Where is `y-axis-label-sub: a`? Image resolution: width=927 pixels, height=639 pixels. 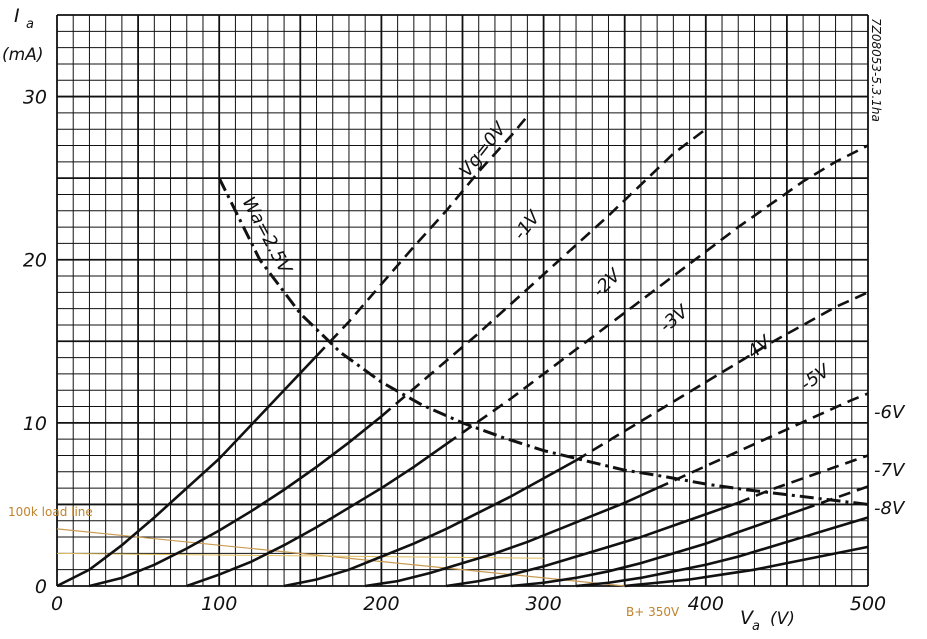
y-axis-label-sub: a is located at coordinates (30, 24).